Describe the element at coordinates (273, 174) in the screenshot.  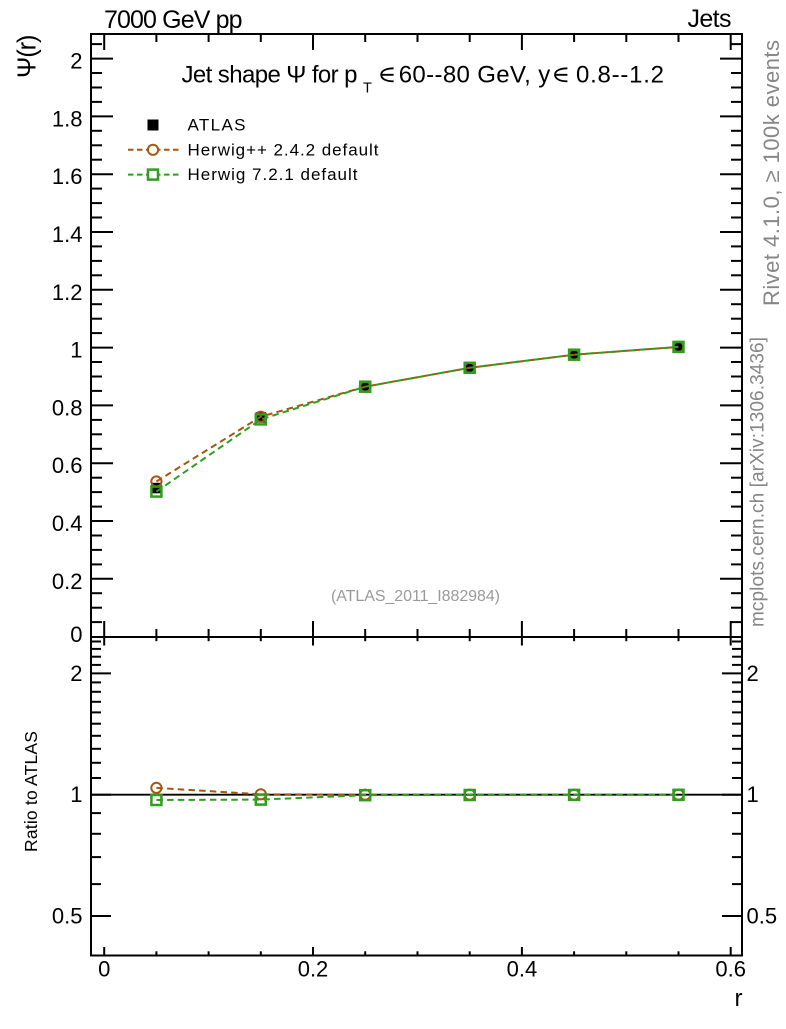
I see `svg-text: Herwig 7.2.1 default` at that location.